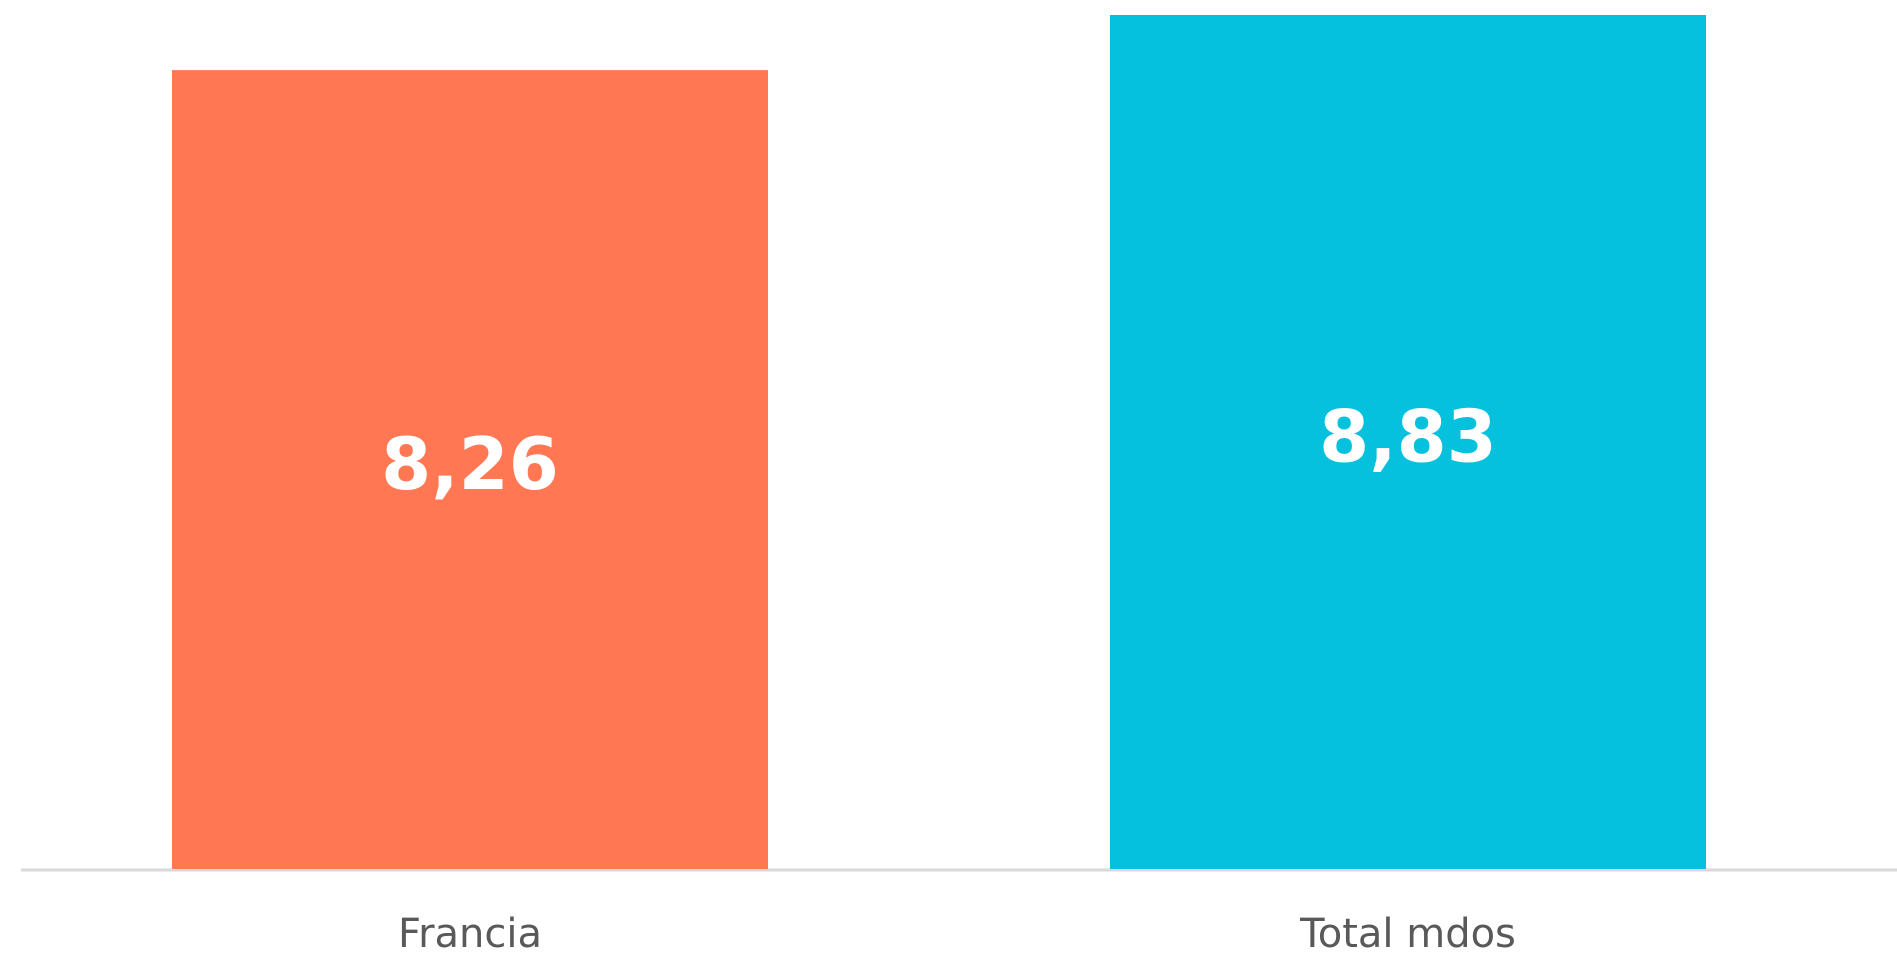 Image resolution: width=1897 pixels, height=962 pixels. I want to click on x-tick-label: Francia, so click(470, 934).